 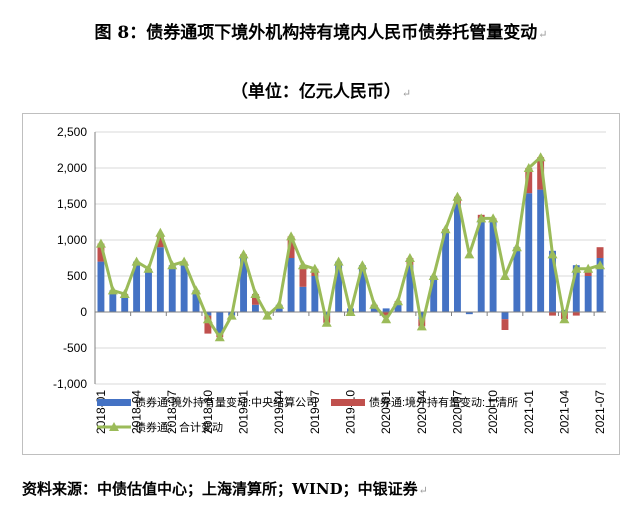 What do you see at coordinates (315, 412) in the screenshot?
I see `x-tick-label: 2019-07` at bounding box center [315, 412].